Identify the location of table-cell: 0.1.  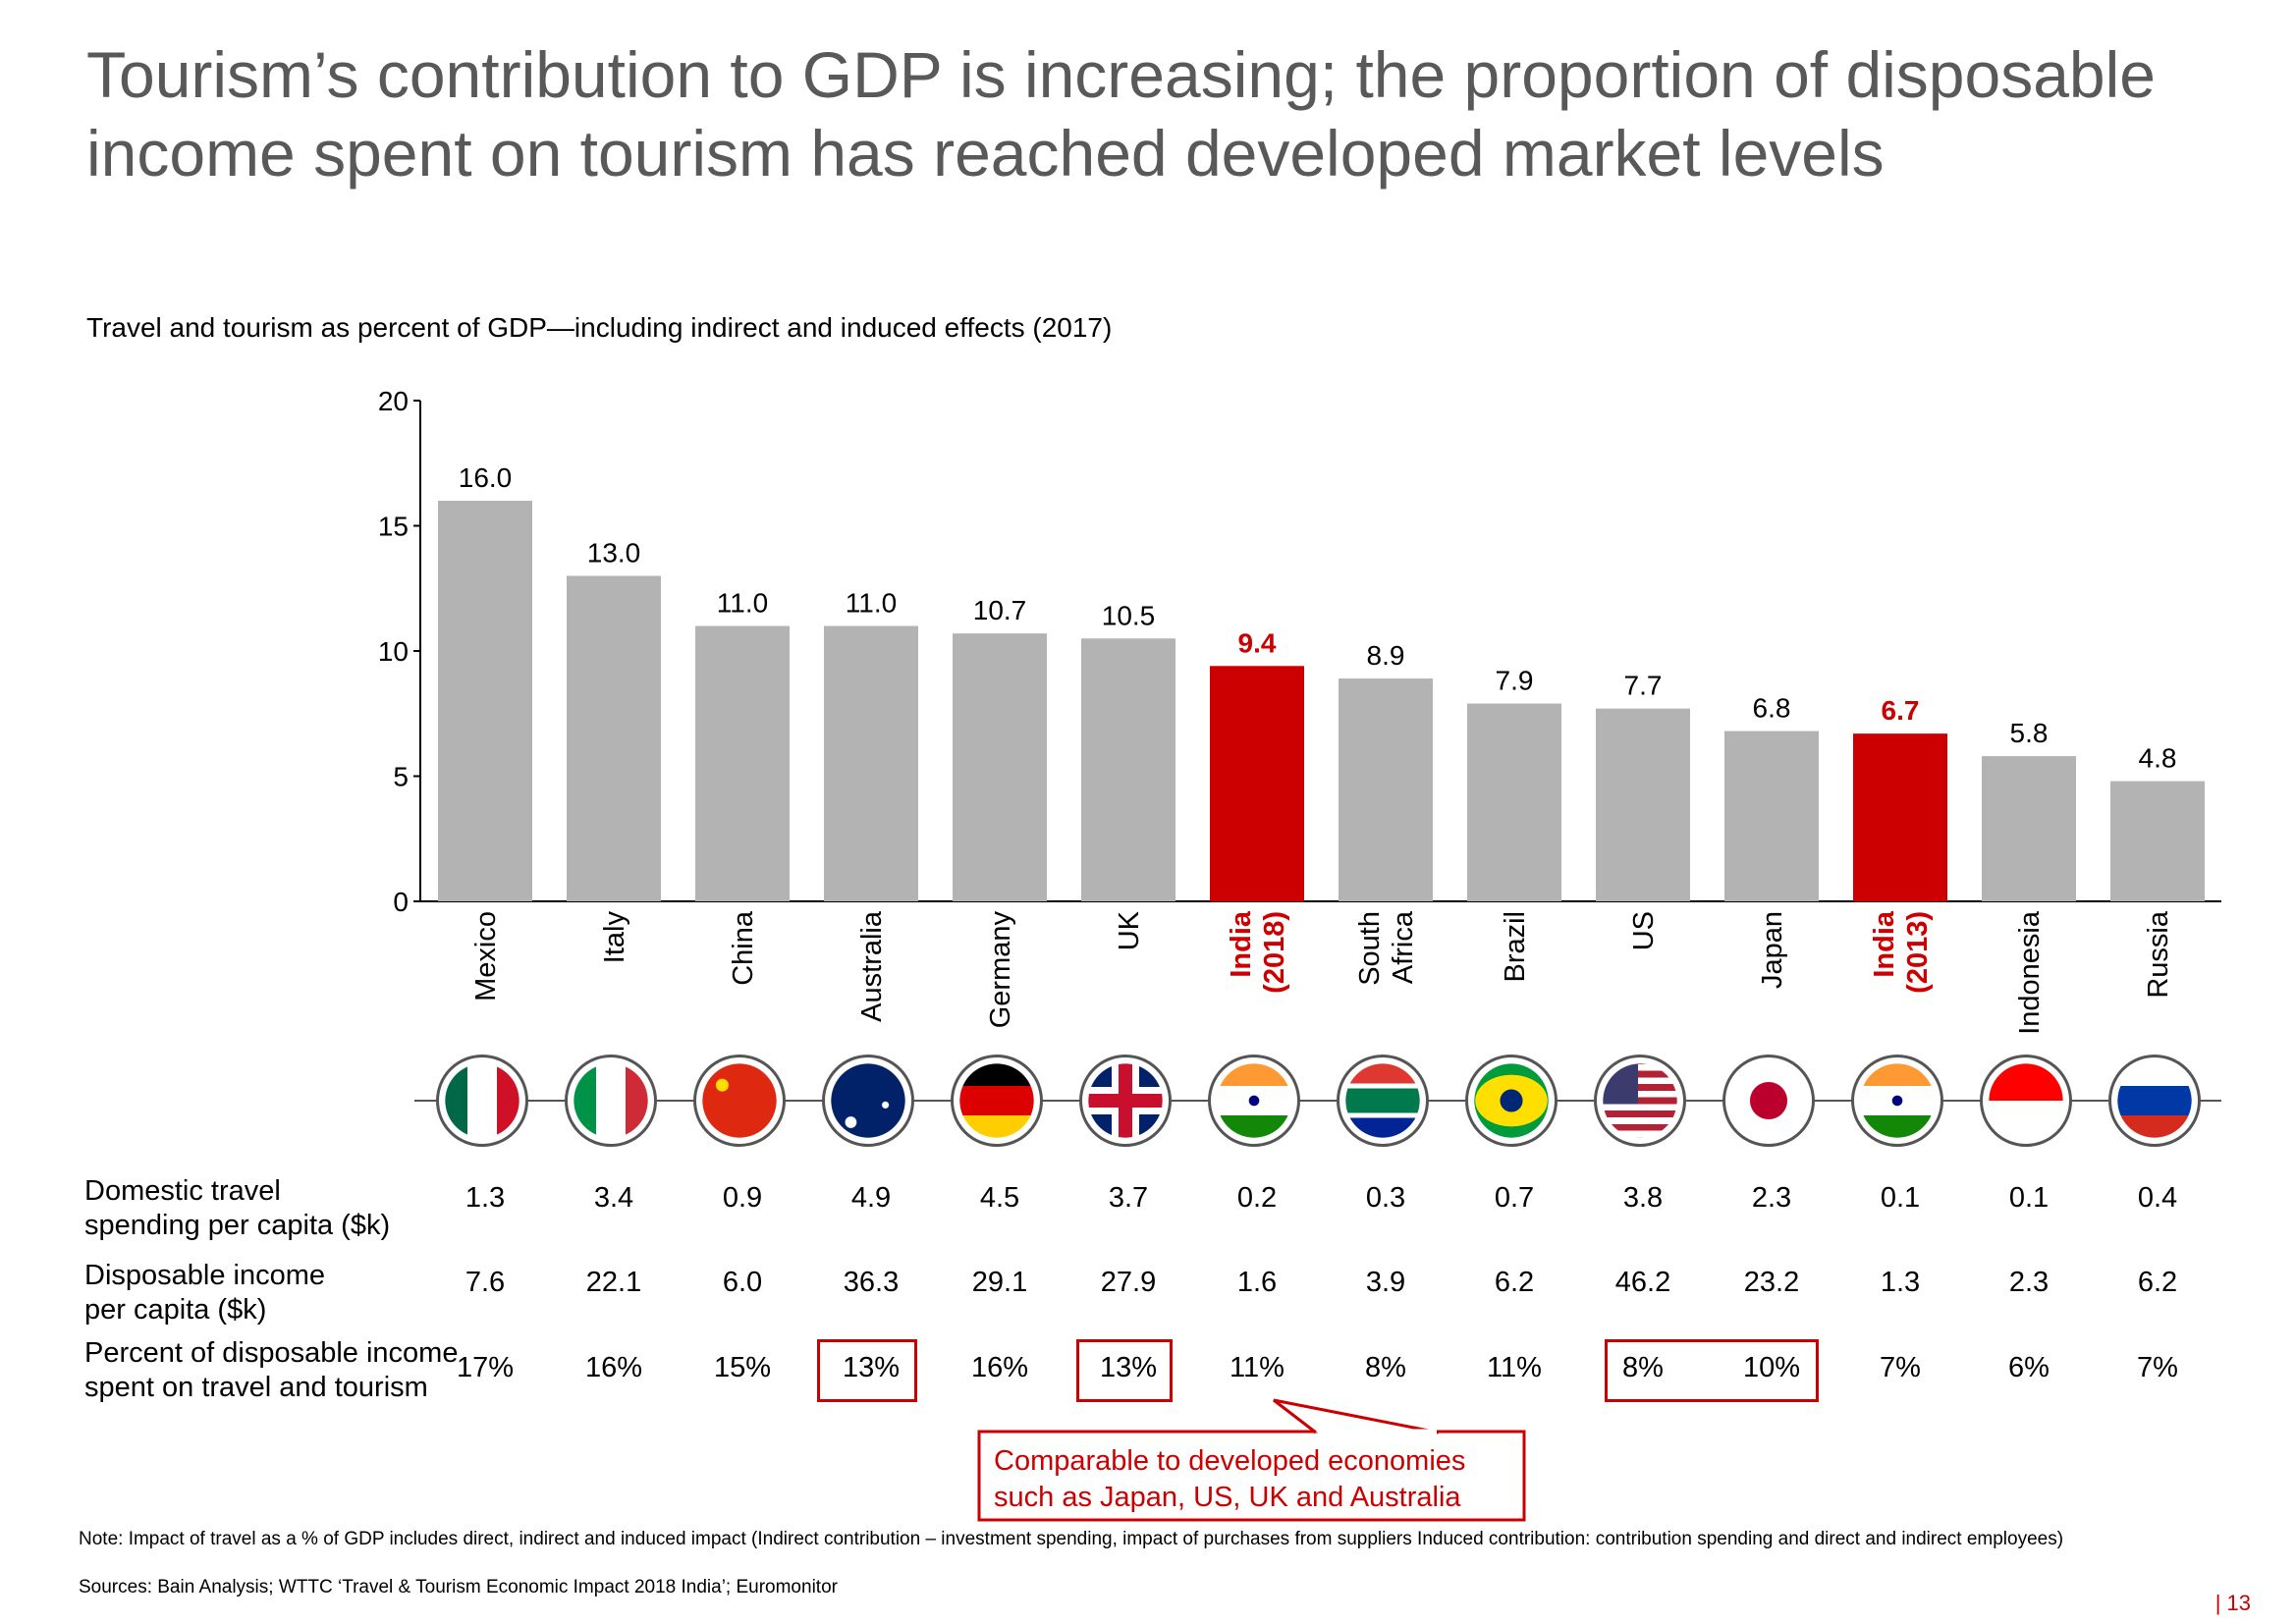
(1900, 1198).